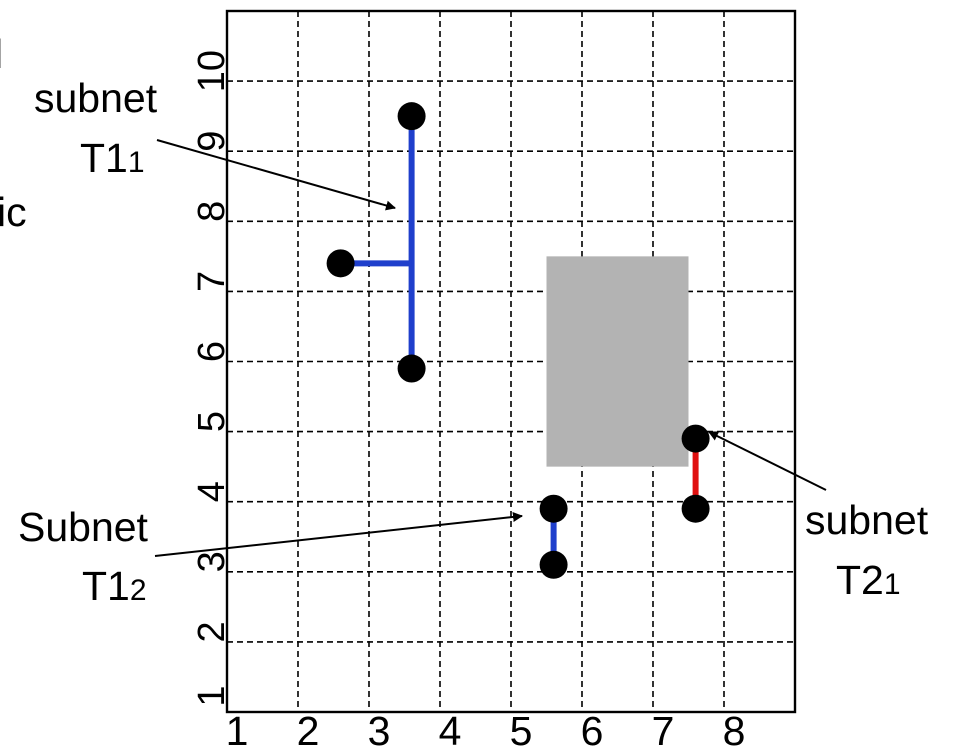  I want to click on arrow-subnet-t11, so click(276, 175).